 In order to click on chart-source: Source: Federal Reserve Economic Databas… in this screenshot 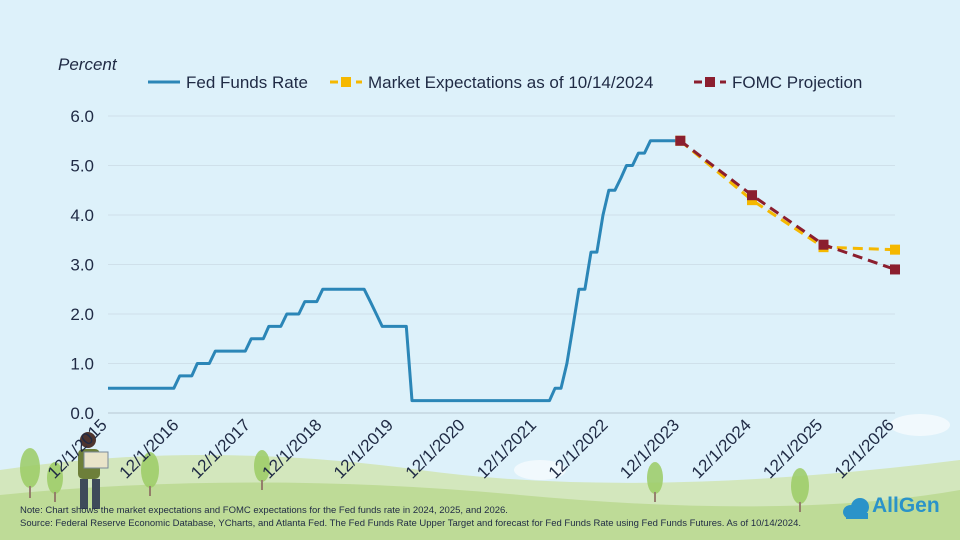, I will do `click(411, 523)`.